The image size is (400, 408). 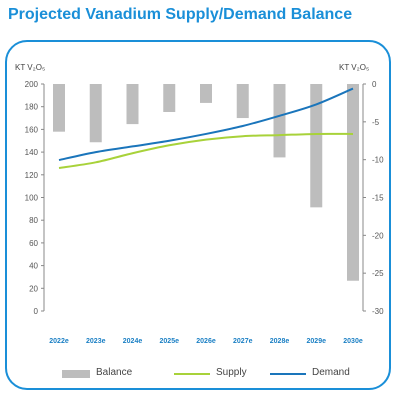 What do you see at coordinates (30, 67) in the screenshot?
I see `left-axis-title: KT V₂O₅` at bounding box center [30, 67].